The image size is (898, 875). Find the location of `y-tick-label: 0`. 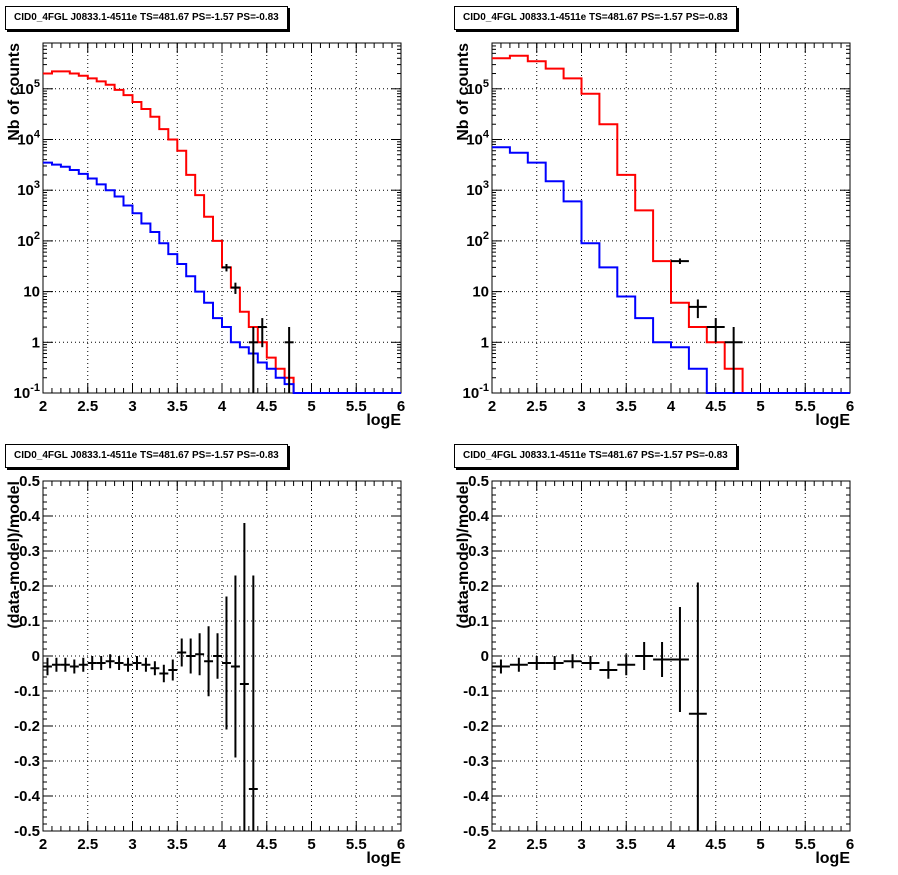

y-tick-label: 0 is located at coordinates (485, 656).